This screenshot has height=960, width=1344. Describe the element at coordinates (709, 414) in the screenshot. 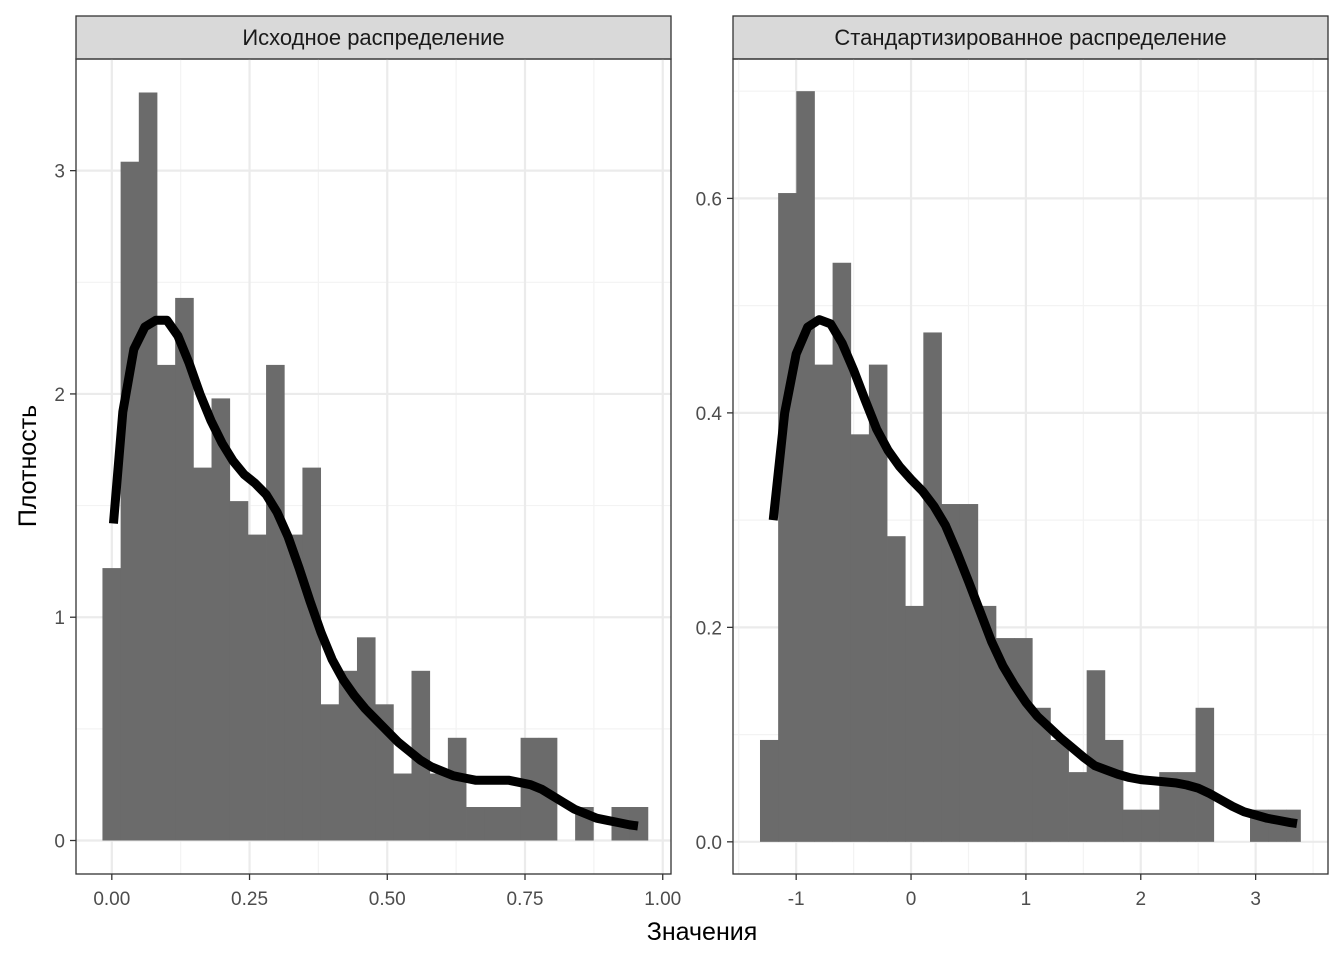

I see `y-tick-label: 0.4` at that location.